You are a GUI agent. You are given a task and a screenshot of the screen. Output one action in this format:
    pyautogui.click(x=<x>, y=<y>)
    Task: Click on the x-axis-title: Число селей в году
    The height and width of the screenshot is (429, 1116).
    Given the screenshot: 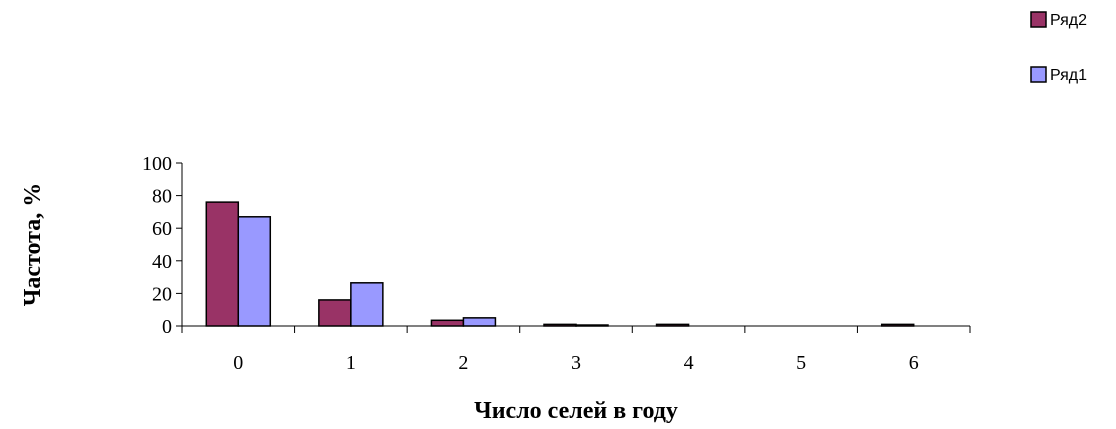 What is the action you would take?
    pyautogui.click(x=576, y=411)
    